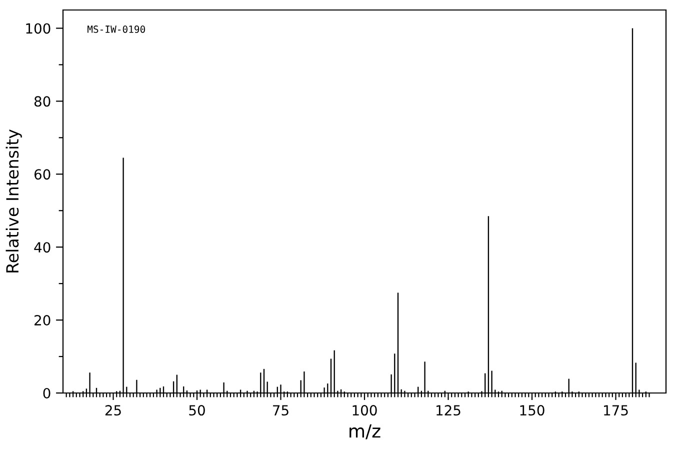 The height and width of the screenshot is (455, 676). Describe the element at coordinates (113, 410) in the screenshot. I see `x-tick-label: 25` at that location.